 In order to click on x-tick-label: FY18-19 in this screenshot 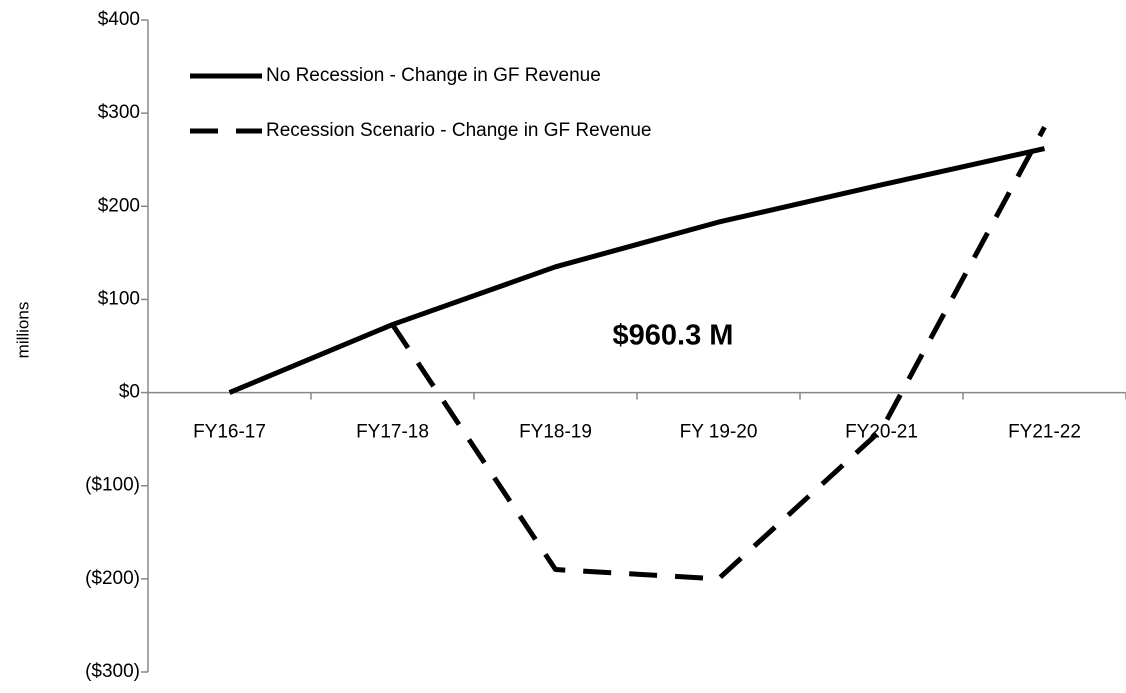, I will do `click(555, 432)`.